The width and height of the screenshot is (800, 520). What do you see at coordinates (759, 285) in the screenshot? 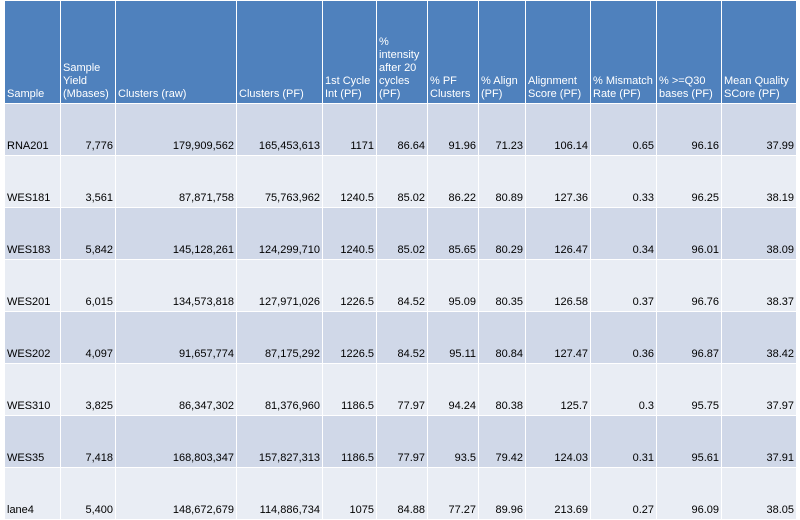
I see `table-cell: 38.37` at bounding box center [759, 285].